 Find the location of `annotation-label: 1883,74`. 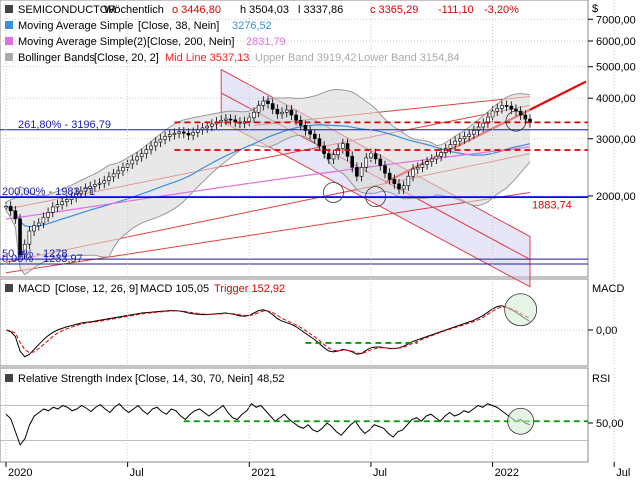

annotation-label: 1883,74 is located at coordinates (552, 205).